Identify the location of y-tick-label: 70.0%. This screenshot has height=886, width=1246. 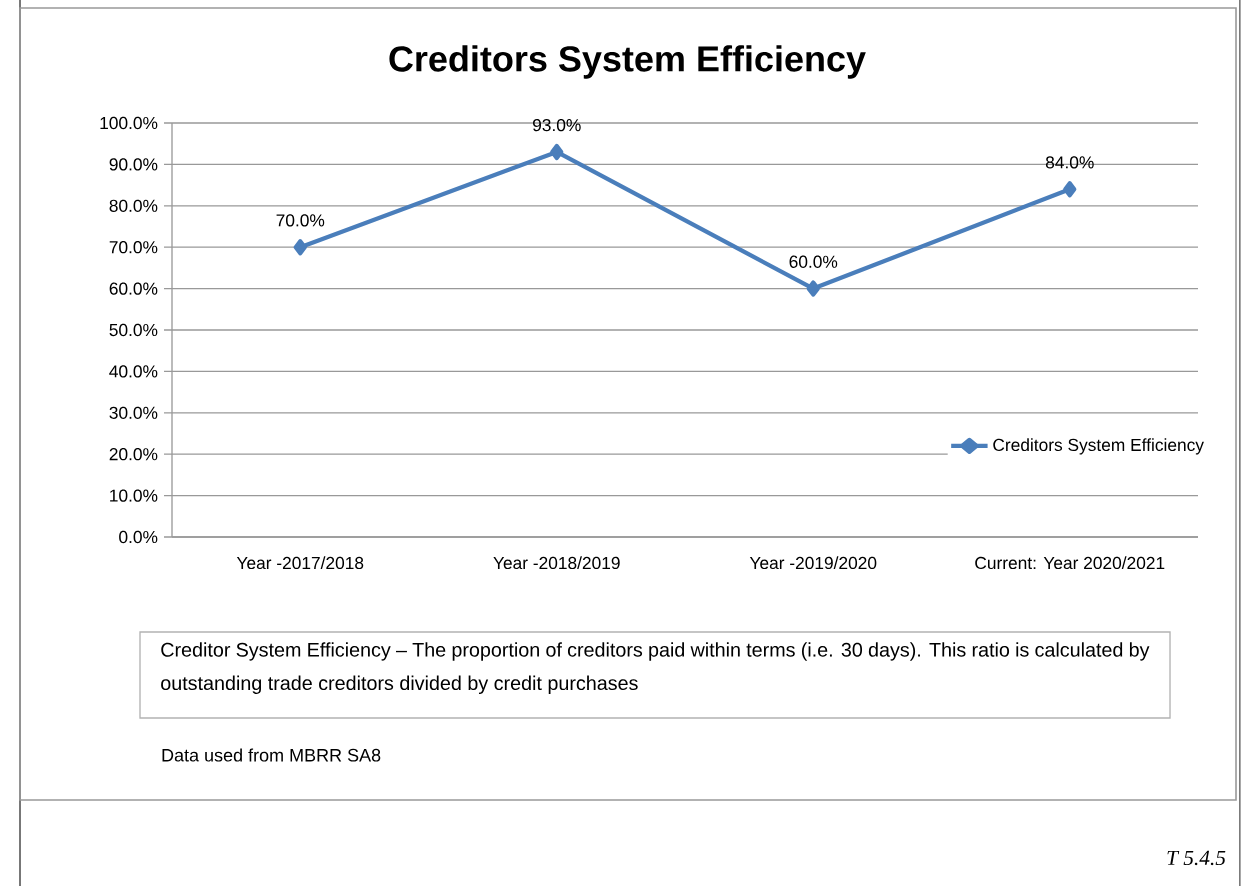
(133, 247).